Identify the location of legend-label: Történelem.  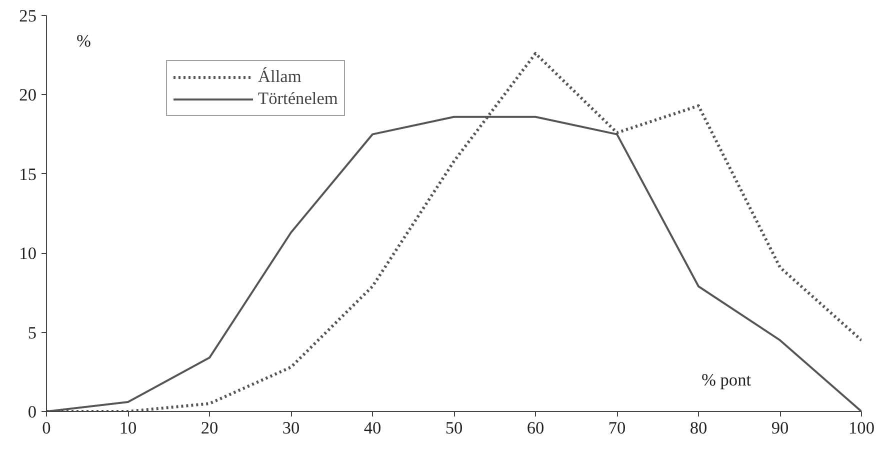
(298, 99).